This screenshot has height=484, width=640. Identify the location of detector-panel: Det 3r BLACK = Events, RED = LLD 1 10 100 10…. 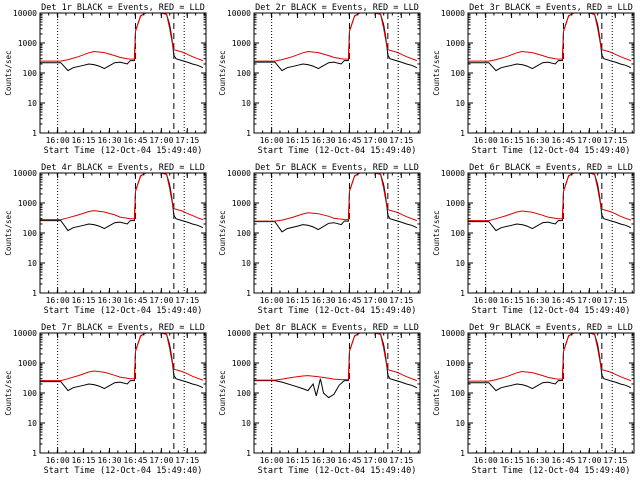
(533, 79).